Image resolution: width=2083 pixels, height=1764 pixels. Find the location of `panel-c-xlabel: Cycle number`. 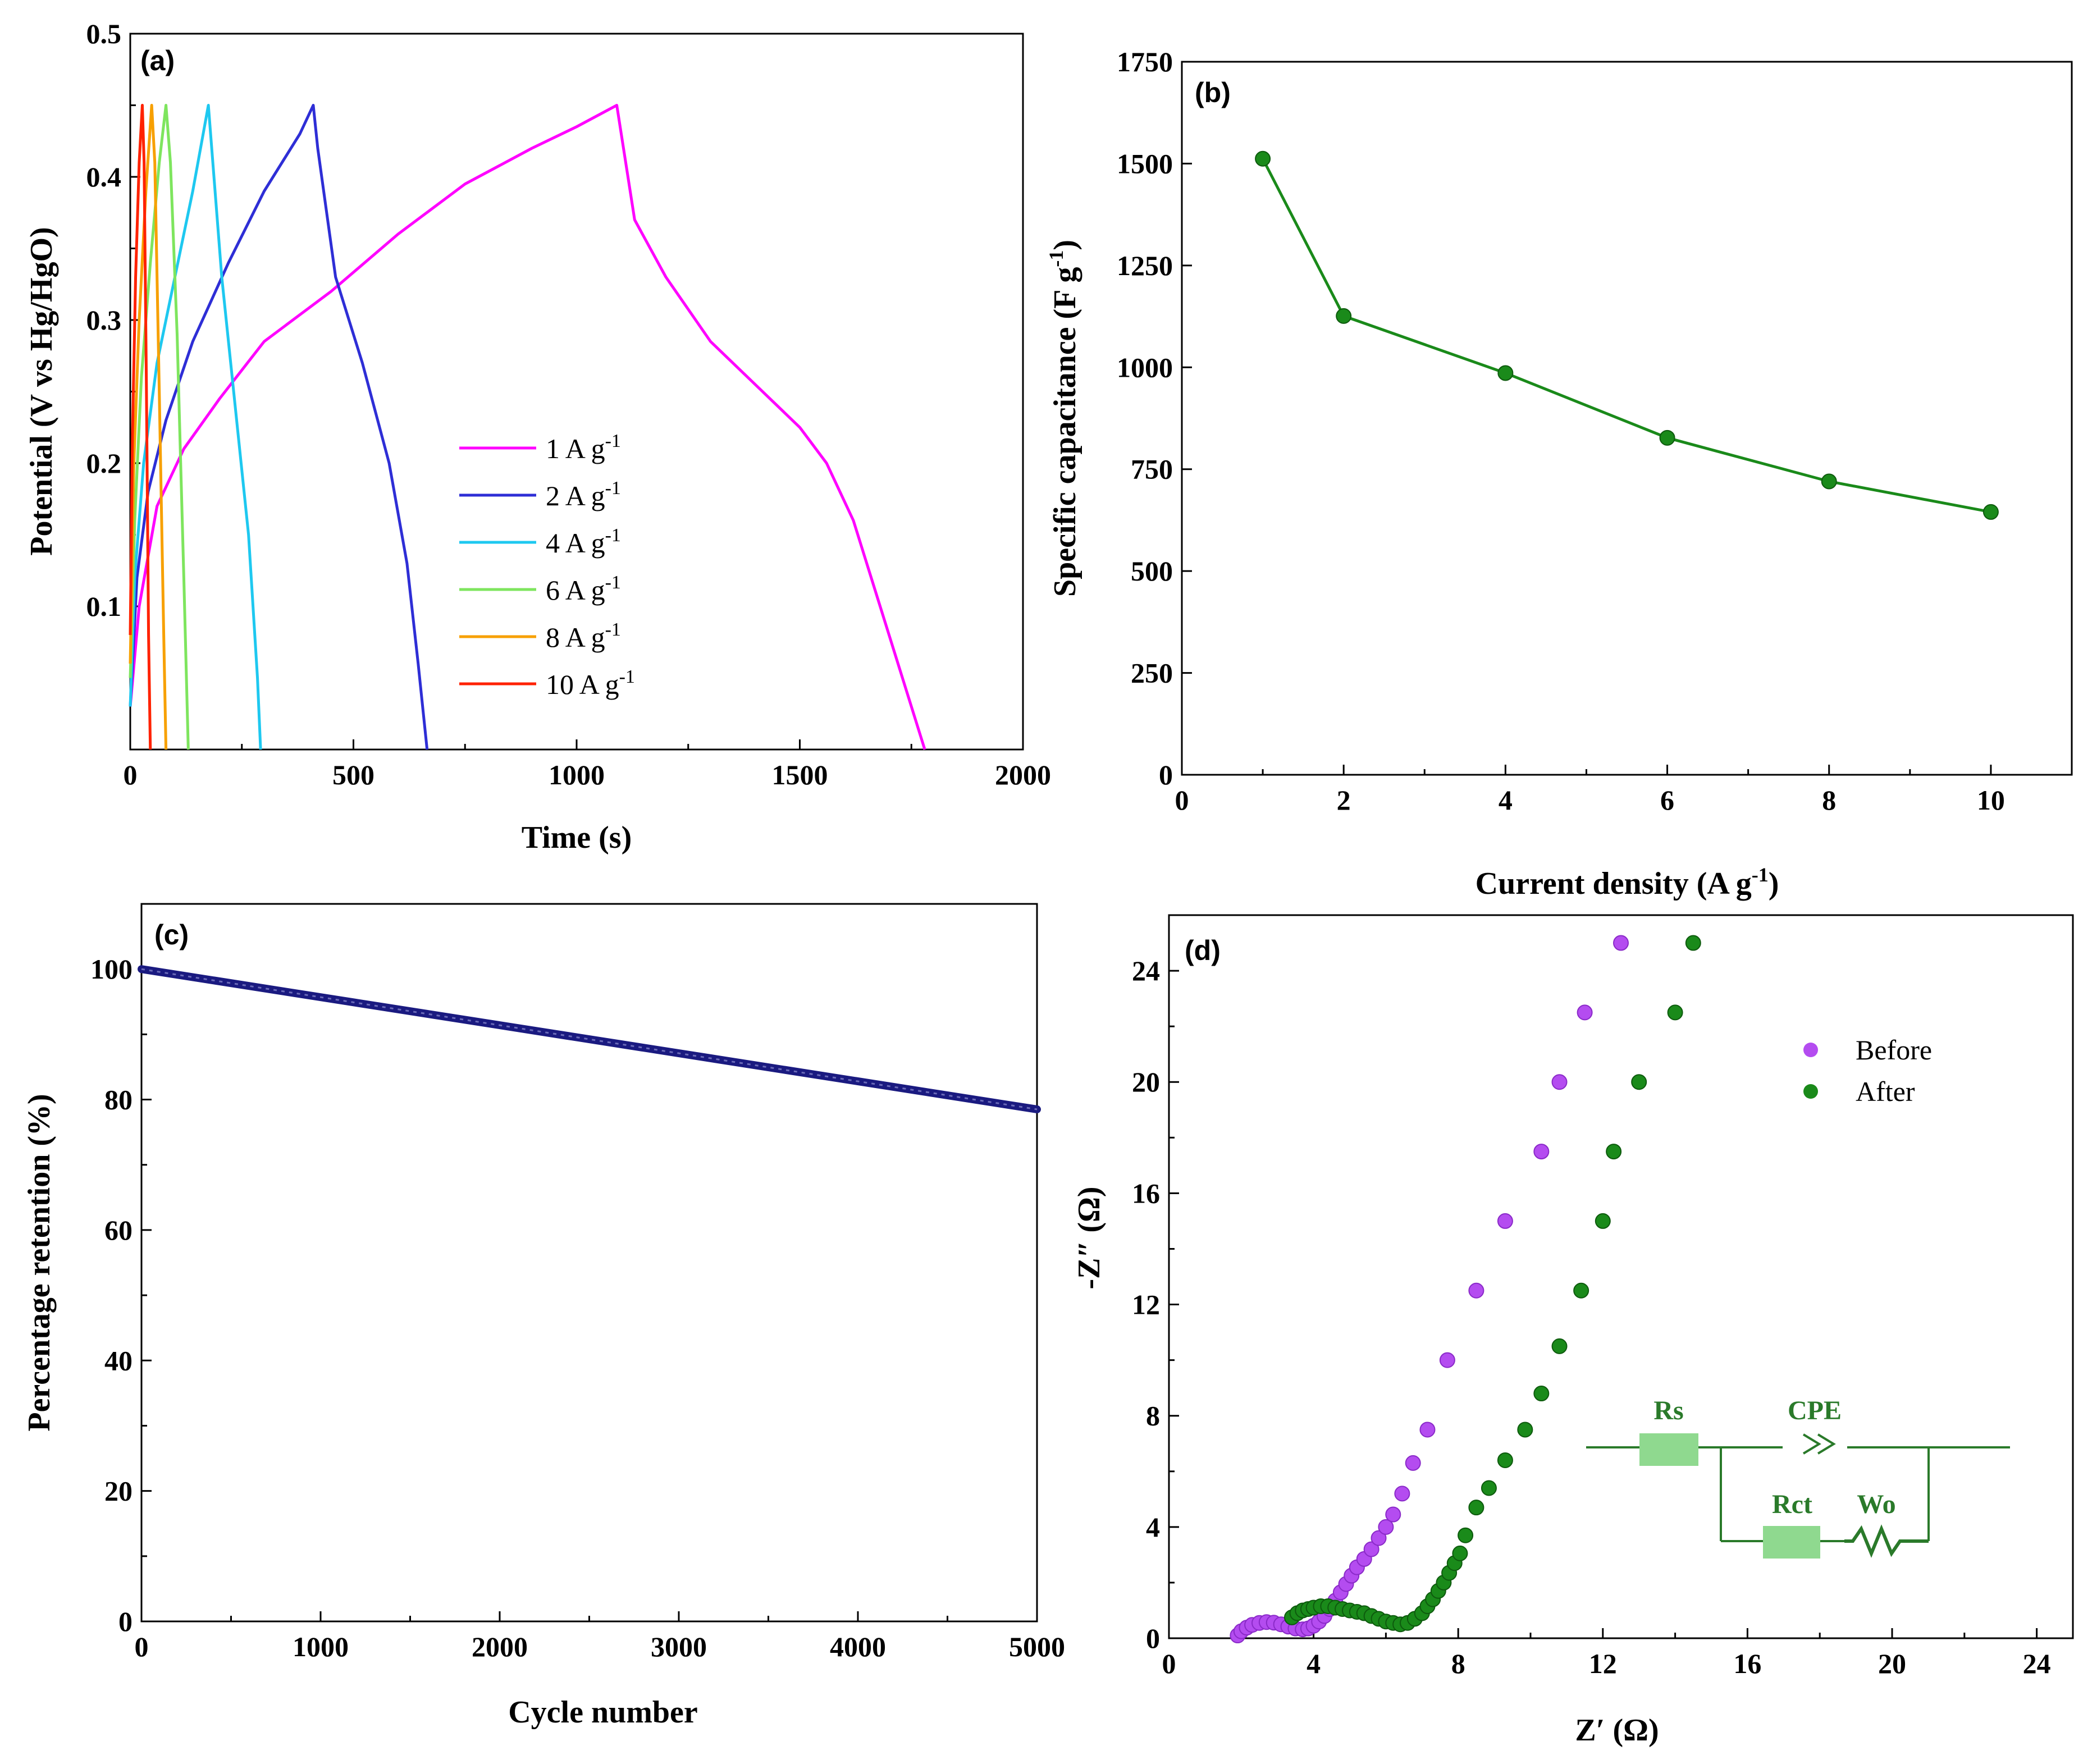

panel-c-xlabel: Cycle number is located at coordinates (603, 1712).